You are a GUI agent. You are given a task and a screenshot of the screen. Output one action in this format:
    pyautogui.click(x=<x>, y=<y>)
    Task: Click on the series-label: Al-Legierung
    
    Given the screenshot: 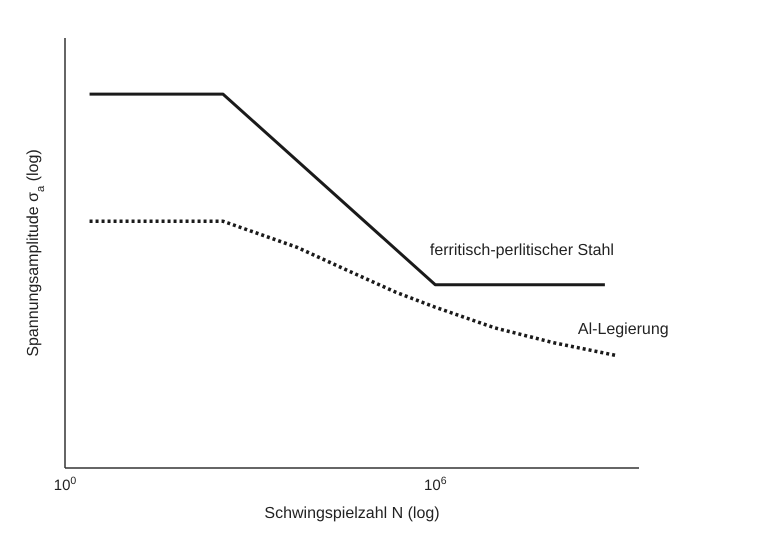 What is the action you would take?
    pyautogui.click(x=623, y=329)
    